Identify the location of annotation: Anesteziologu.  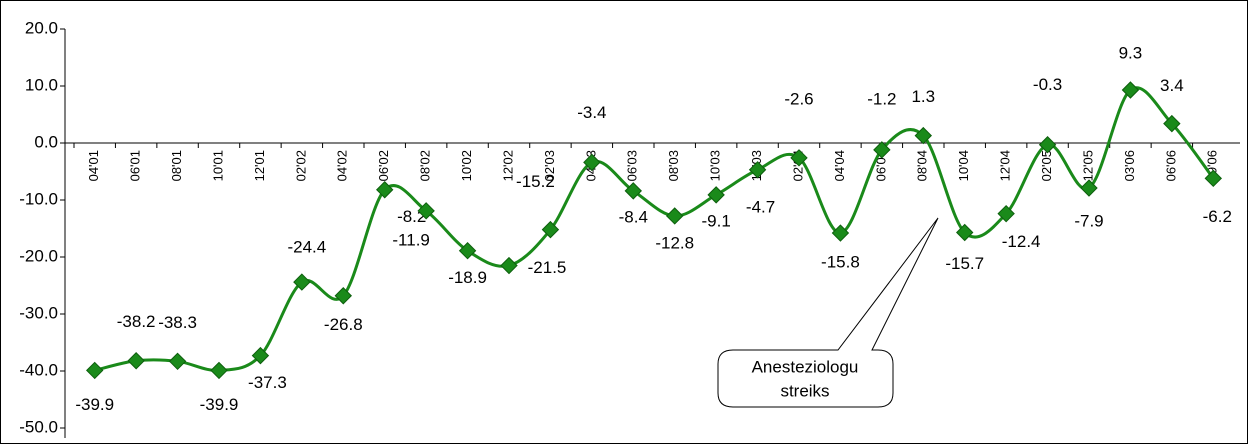
(805, 366).